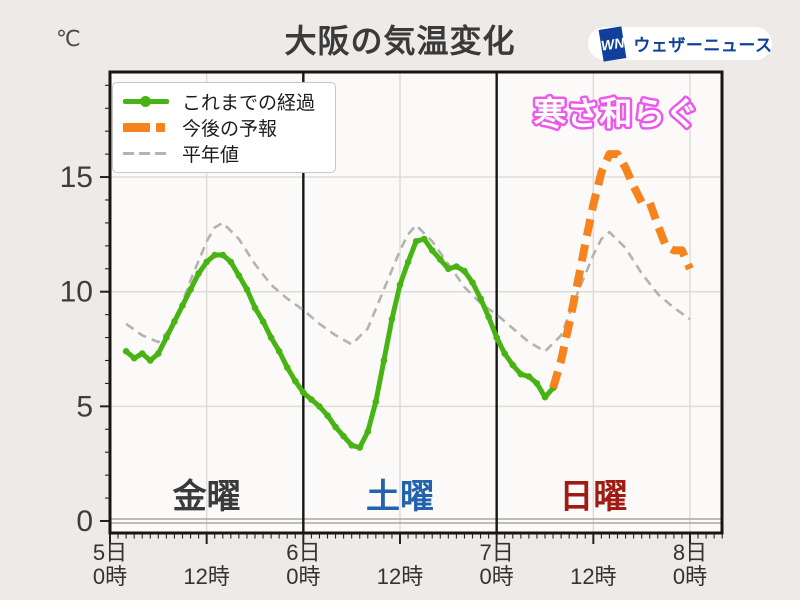 This screenshot has height=600, width=800. I want to click on y-tick-label: 0, so click(84, 521).